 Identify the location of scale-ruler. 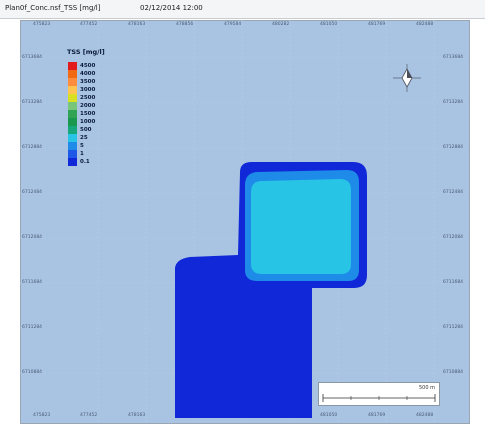
(379, 398).